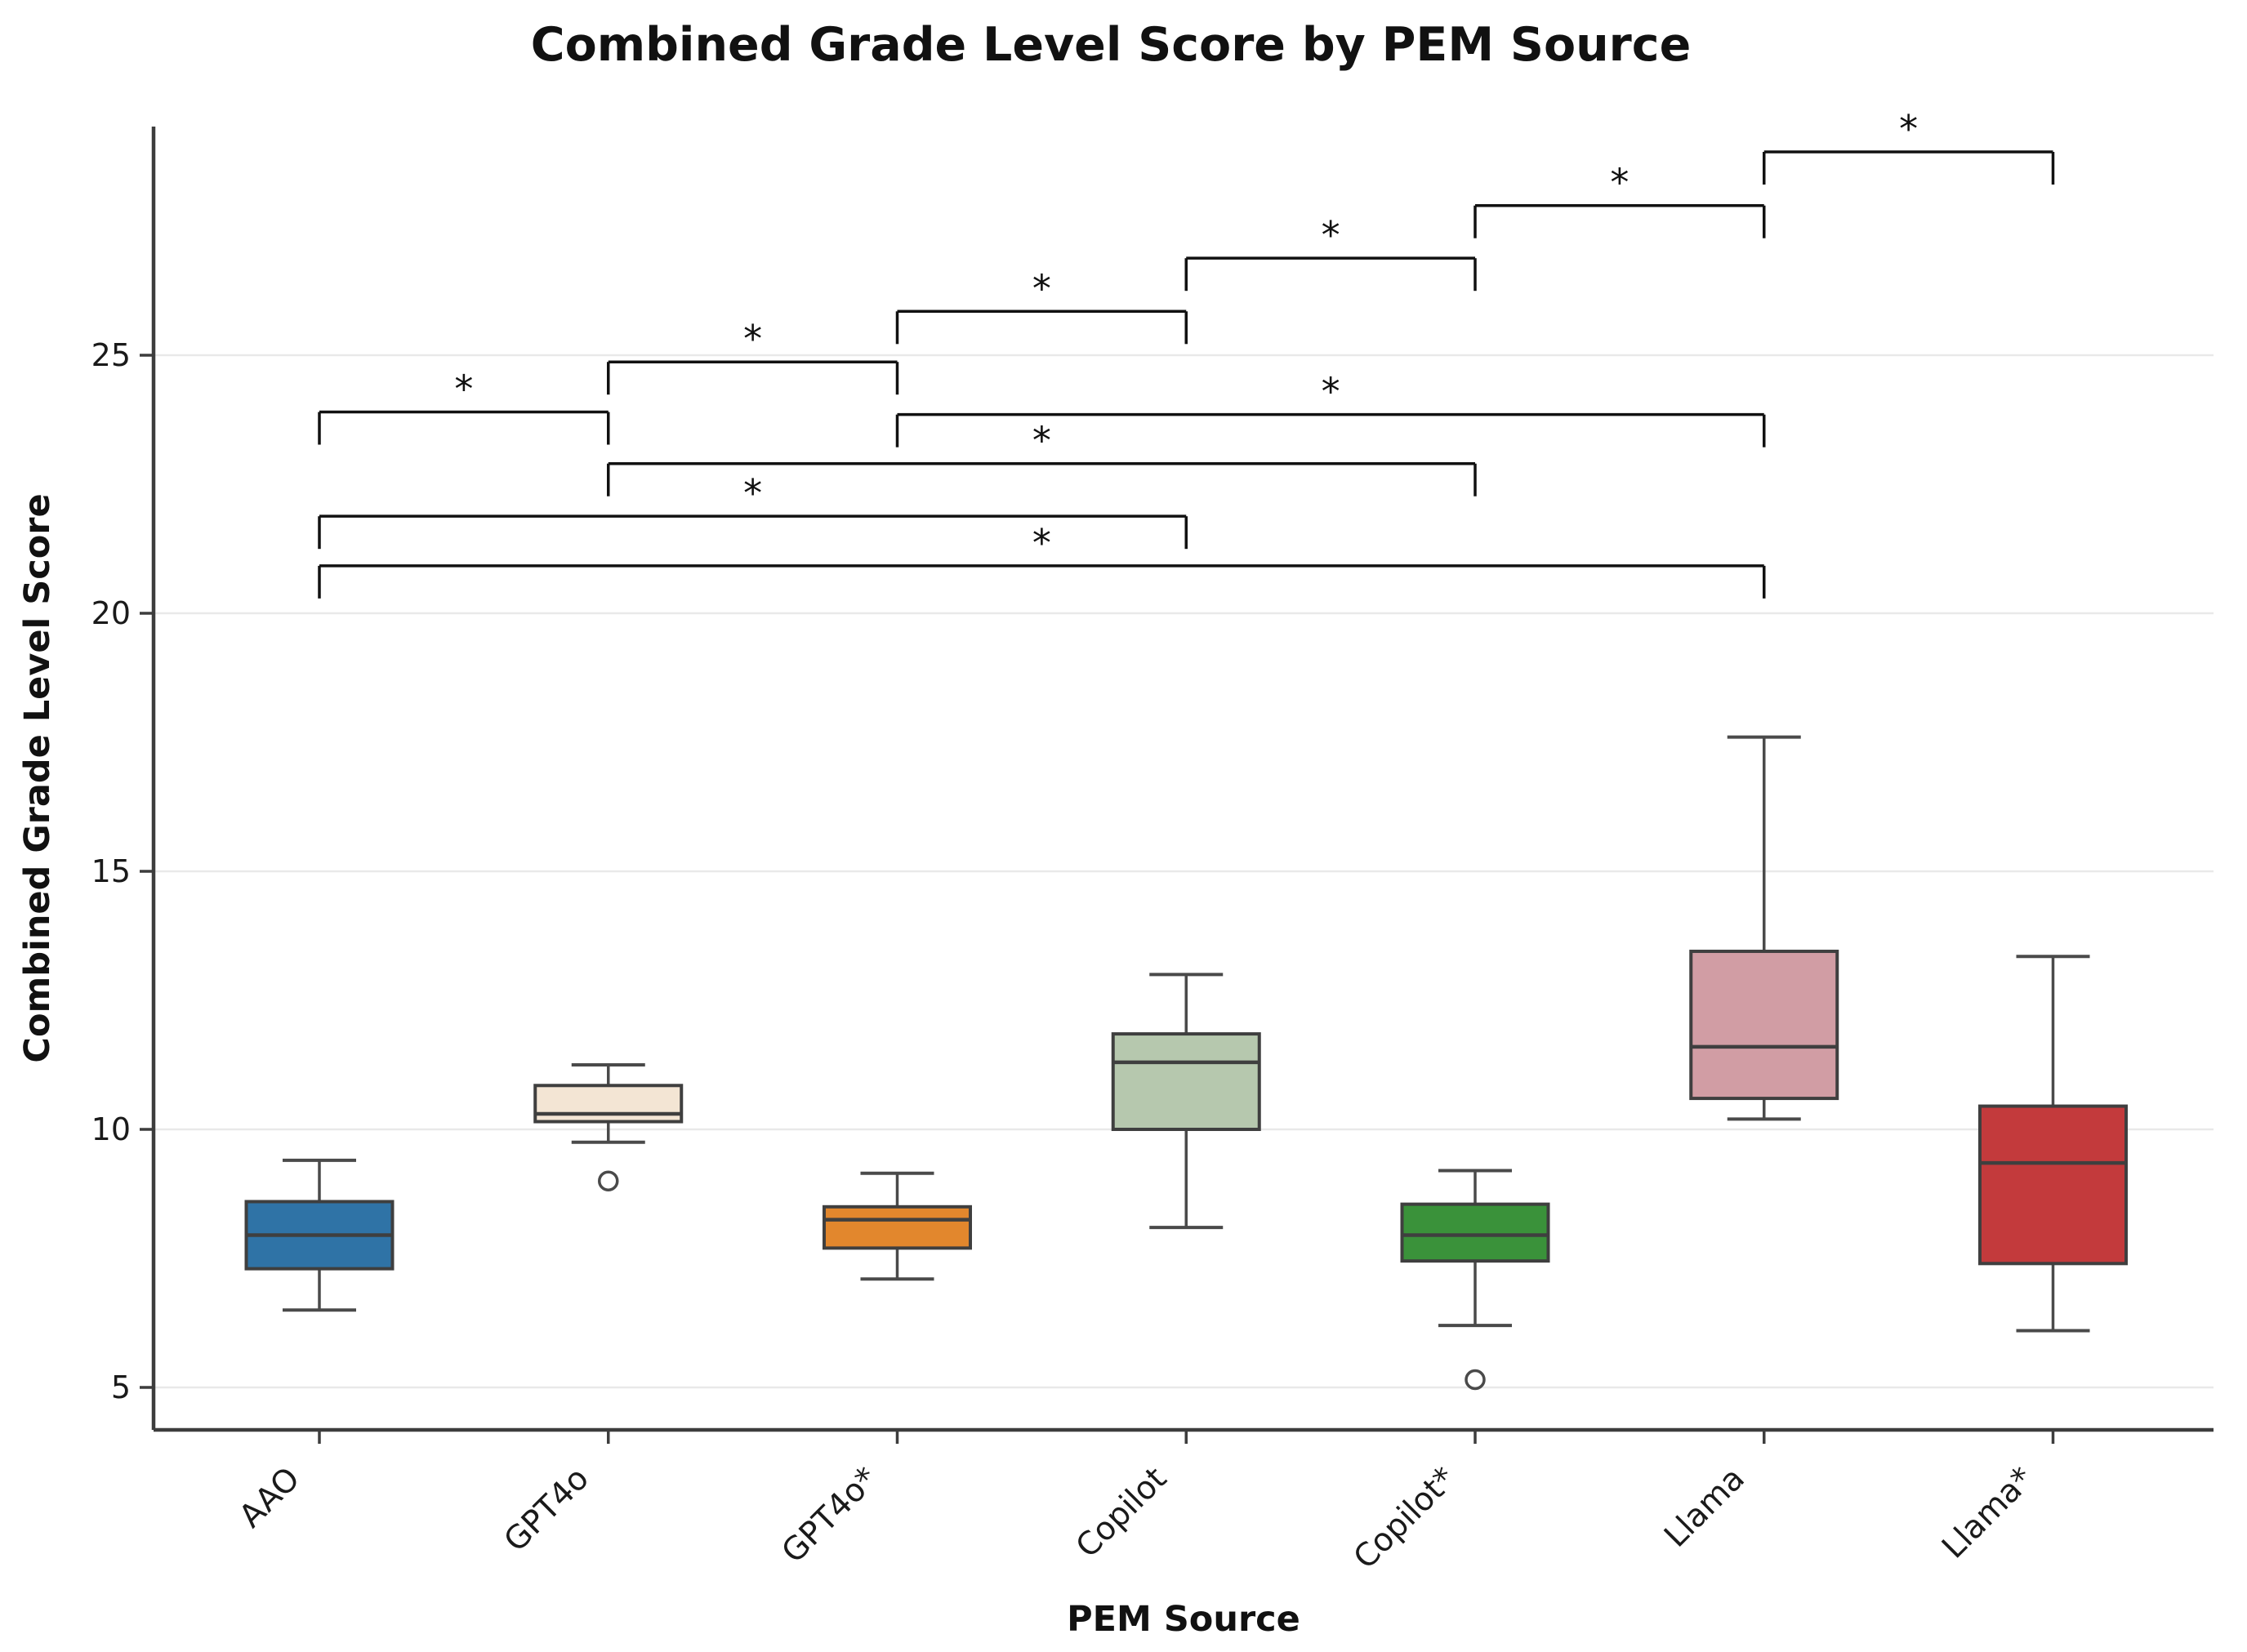 Image resolution: width=2247 pixels, height=1652 pixels. Describe the element at coordinates (2053, 1185) in the screenshot. I see `box-Llama*` at that location.